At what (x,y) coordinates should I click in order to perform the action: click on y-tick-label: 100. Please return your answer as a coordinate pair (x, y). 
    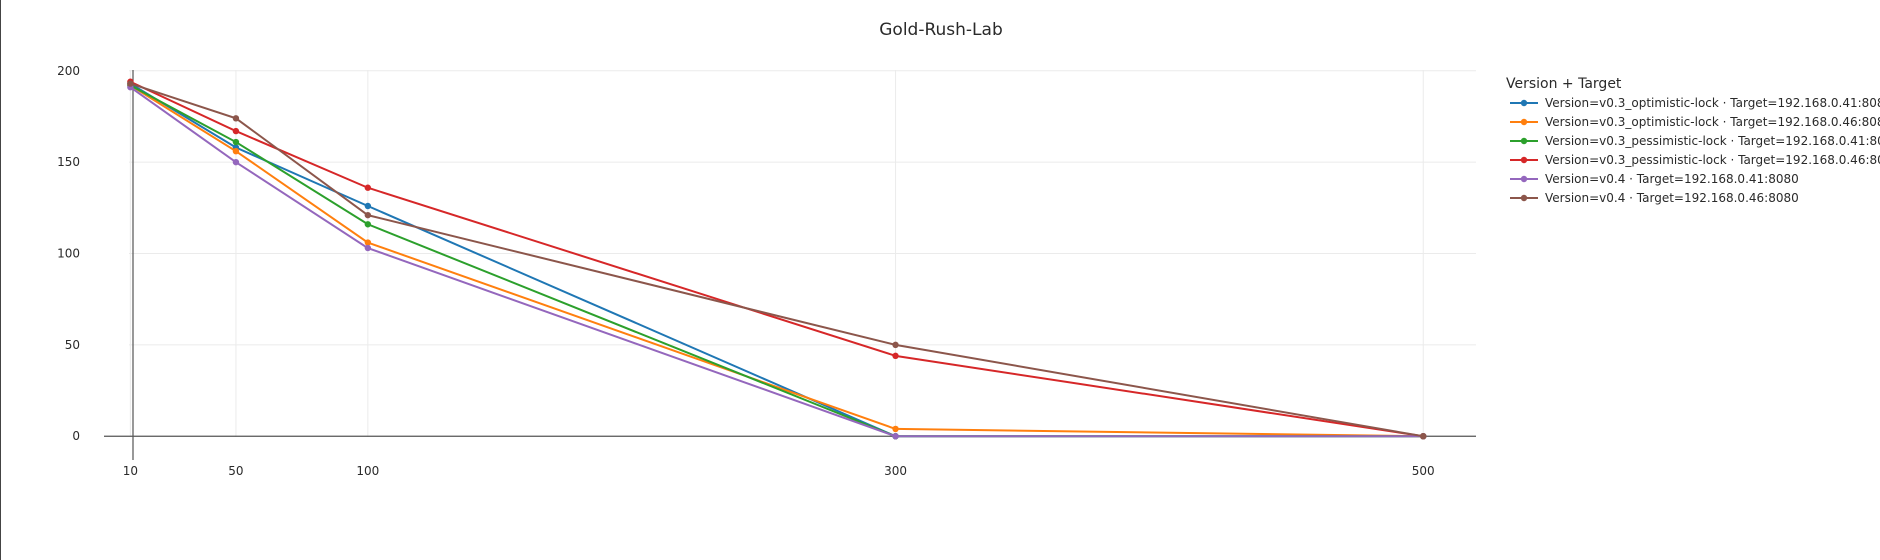
    Looking at the image, I should click on (68, 254).